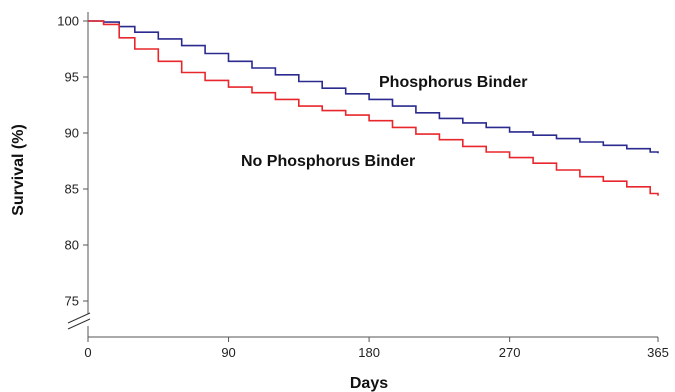 This screenshot has height=392, width=675. I want to click on x-tick-label: 270, so click(510, 352).